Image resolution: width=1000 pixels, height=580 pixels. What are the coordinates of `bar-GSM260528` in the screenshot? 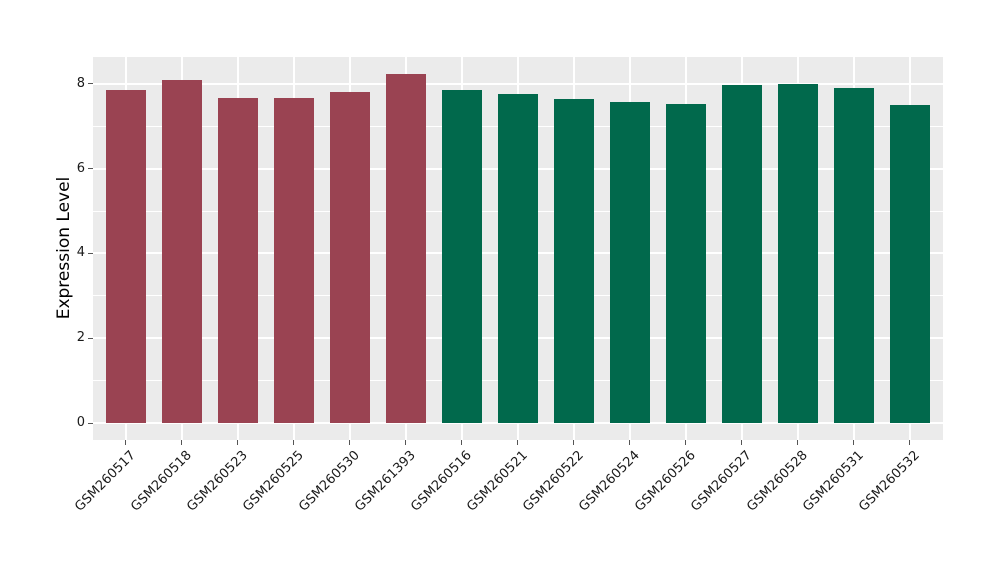 It's located at (797, 253).